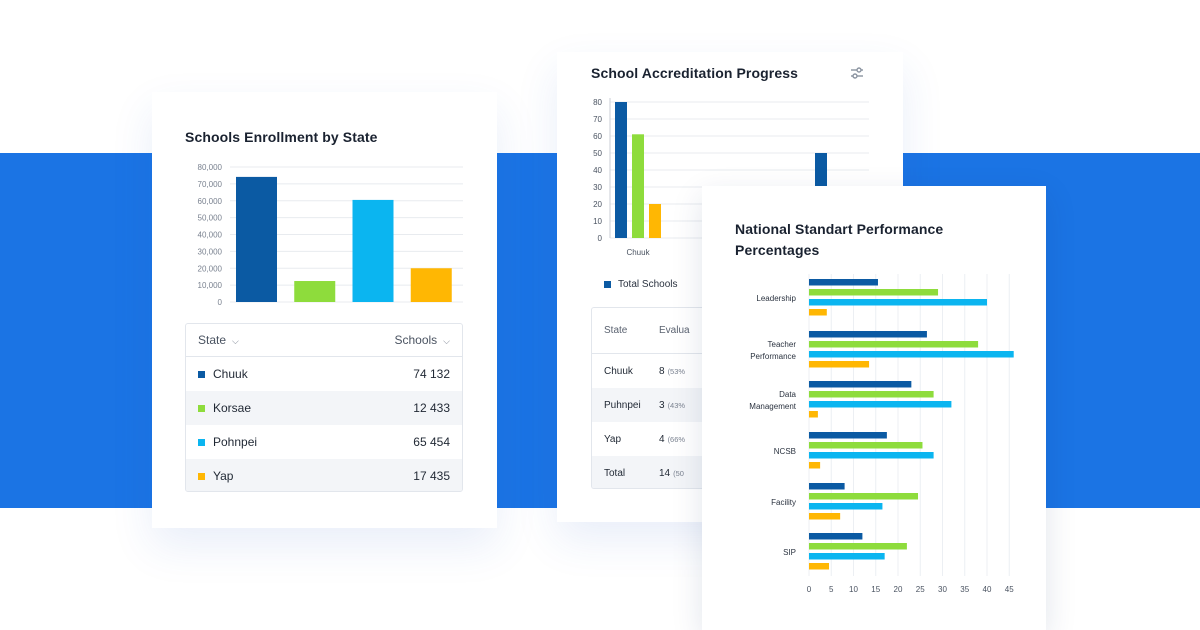  I want to click on state-name: Pohnpei, so click(235, 442).